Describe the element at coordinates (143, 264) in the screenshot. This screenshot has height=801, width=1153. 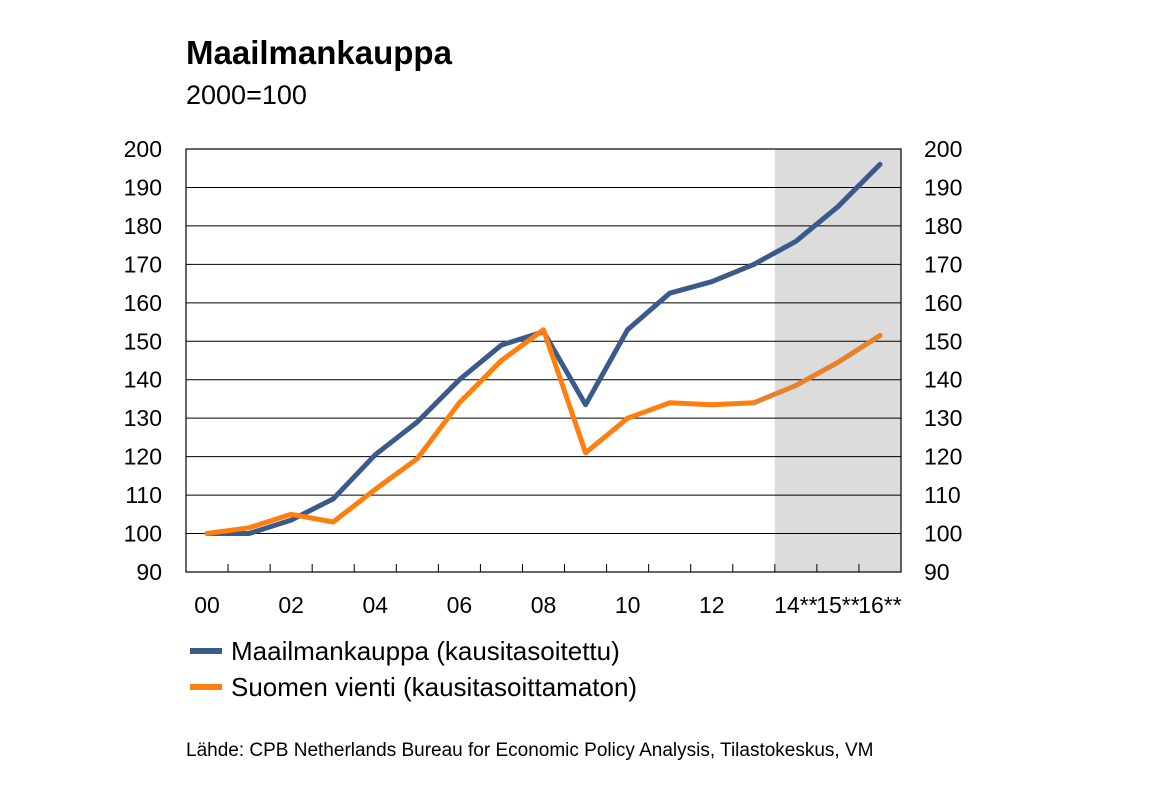
I see `y-tick-label-left: 170` at that location.